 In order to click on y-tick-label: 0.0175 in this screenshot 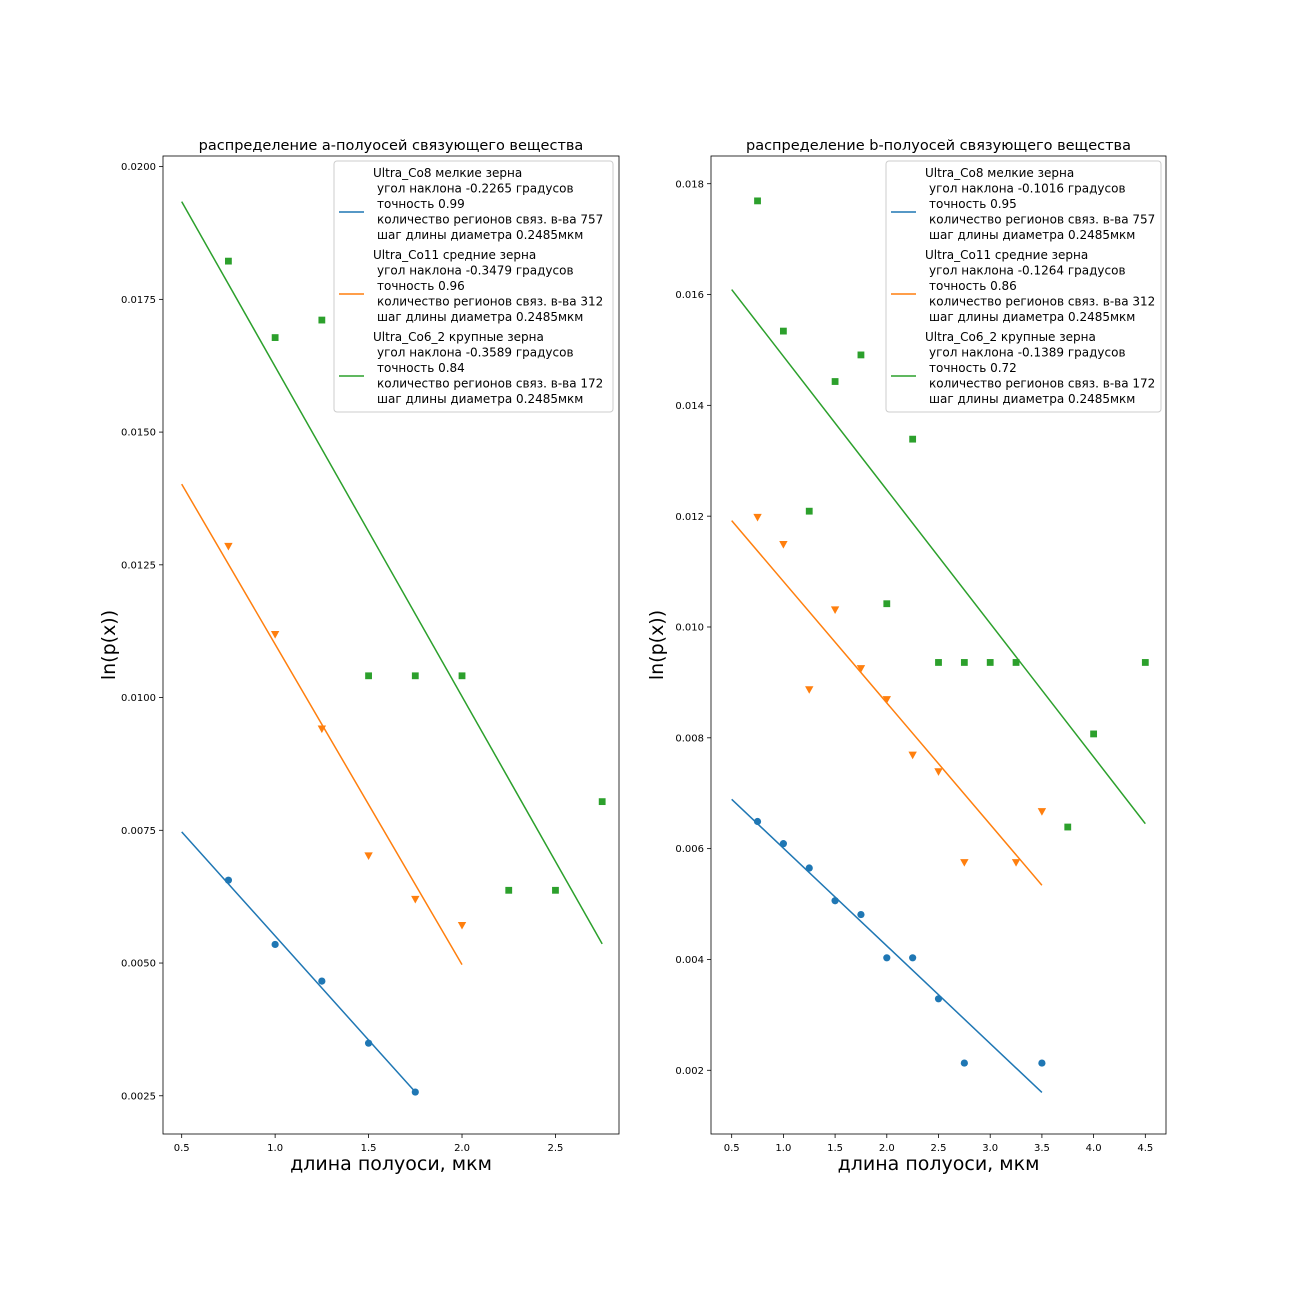, I will do `click(138, 300)`.